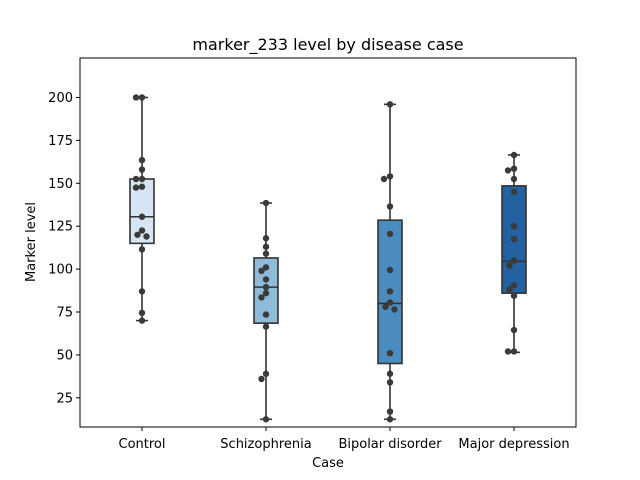 The width and height of the screenshot is (640, 480). Describe the element at coordinates (64, 355) in the screenshot. I see `y-tick-label: 50` at that location.